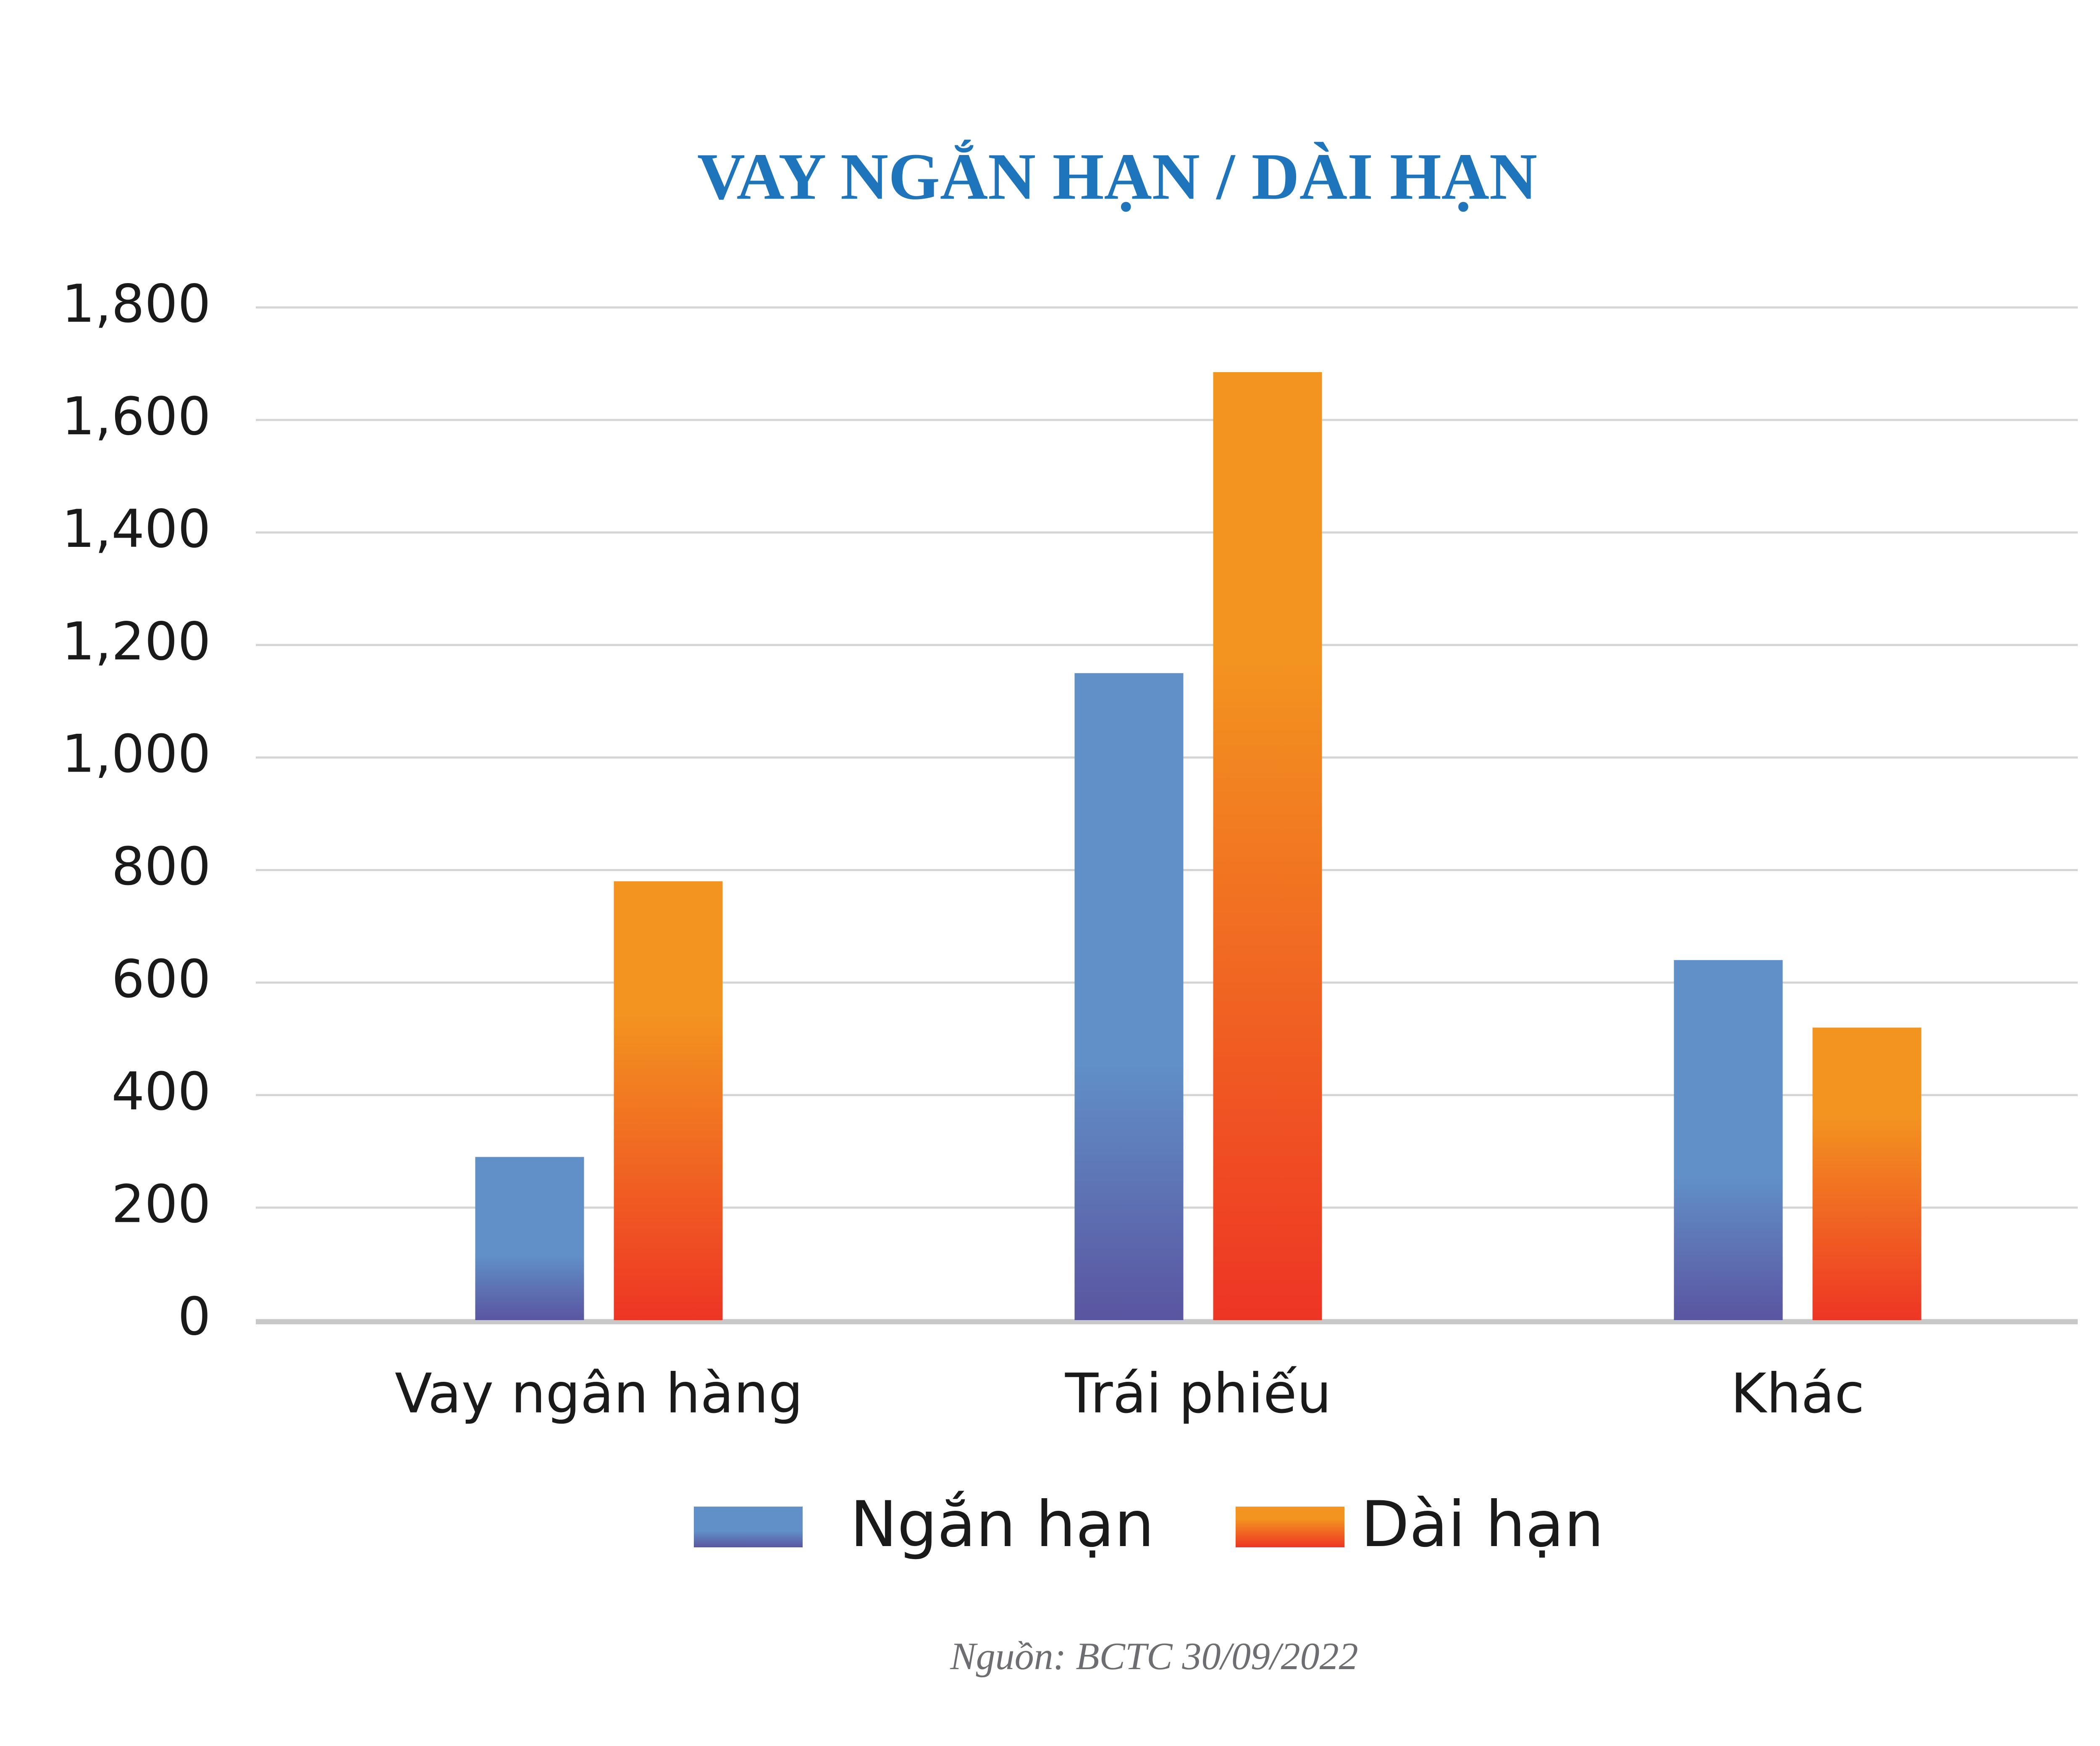  Describe the element at coordinates (161, 1091) in the screenshot. I see `y-tick-label: 400` at that location.